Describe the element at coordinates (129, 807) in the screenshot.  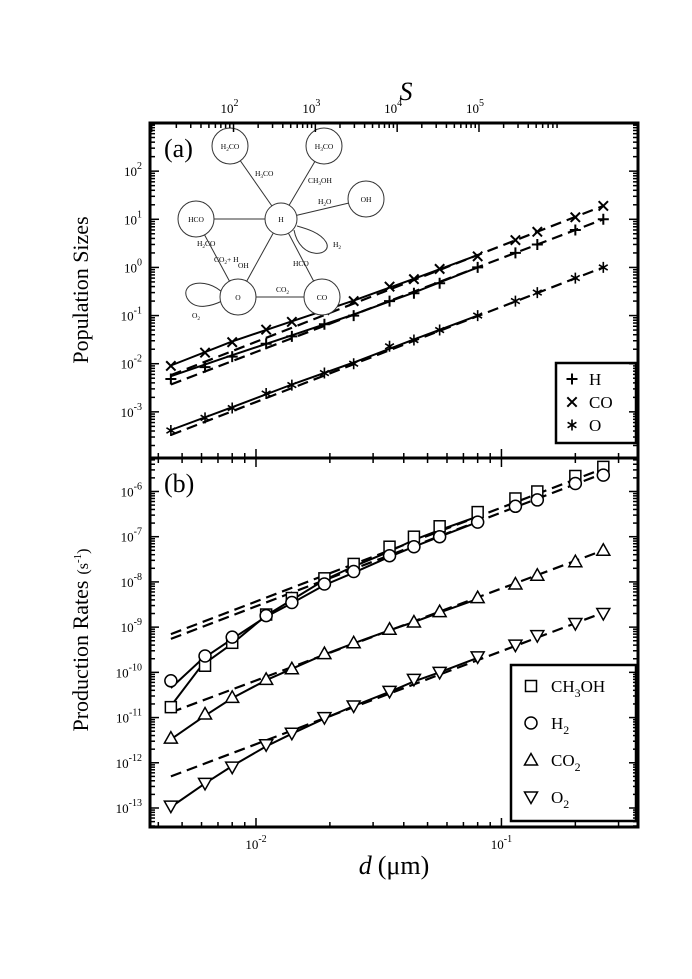
I see `y-tick-label: 10⁻¹³` at that location.